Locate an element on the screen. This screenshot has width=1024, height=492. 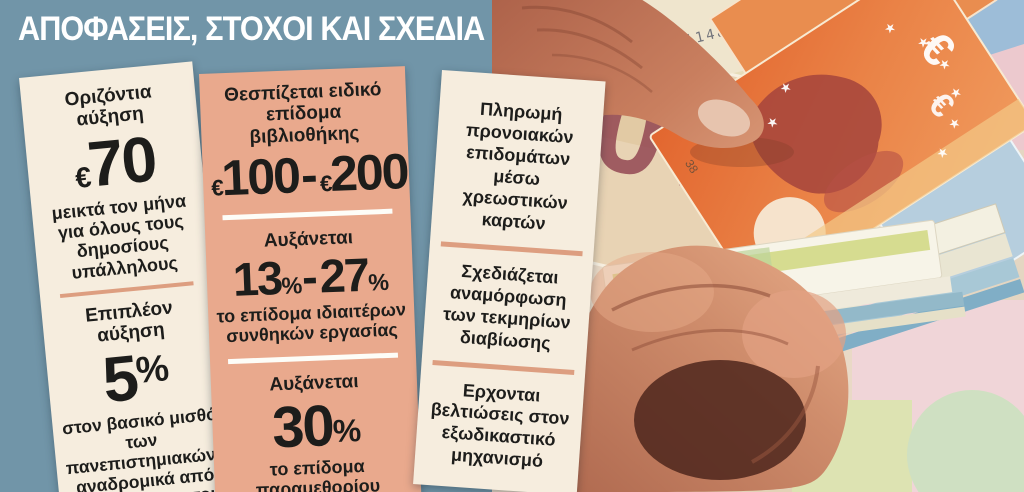
amount-100-200-euro: €100-€200 is located at coordinates (309, 174).